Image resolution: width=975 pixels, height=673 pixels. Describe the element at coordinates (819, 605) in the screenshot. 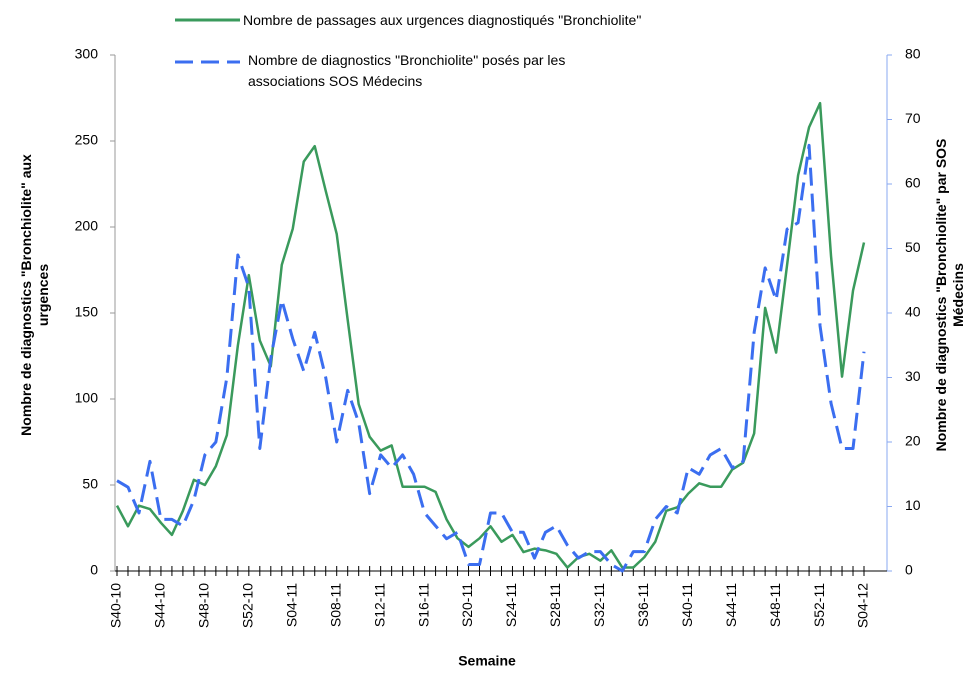

I see `x-tick-label: S52-11` at that location.